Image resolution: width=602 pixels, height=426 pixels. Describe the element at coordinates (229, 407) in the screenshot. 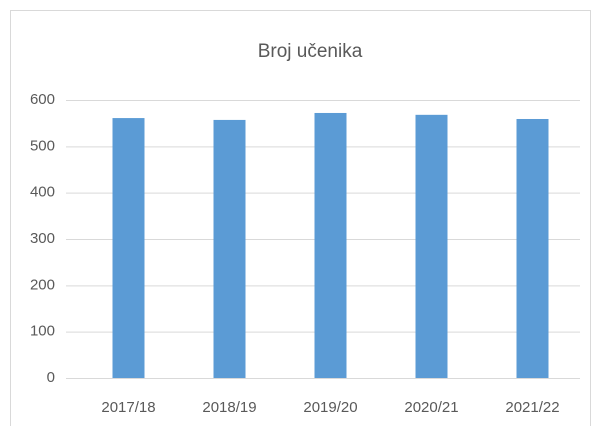

I see `x-tick-label: 2018/19` at that location.